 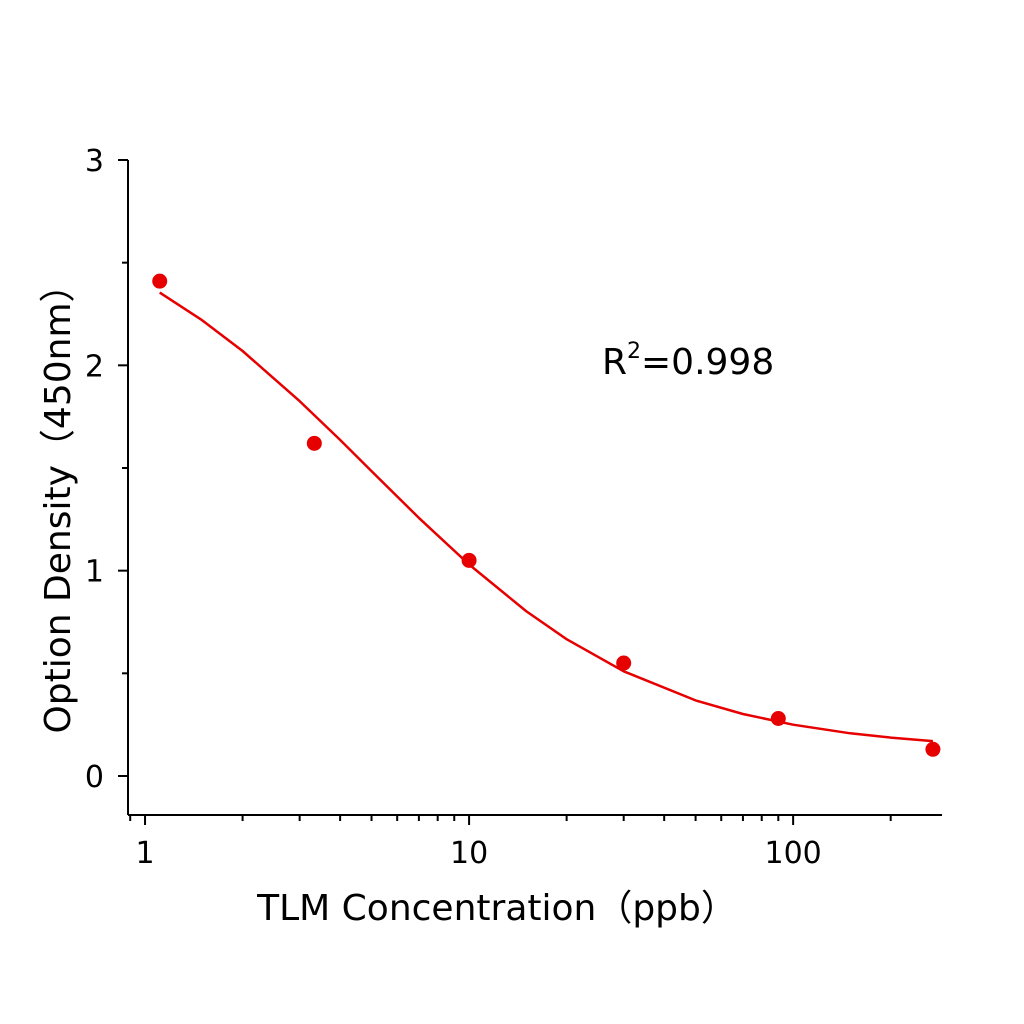 I want to click on r-squared-sup: 2, so click(x=634, y=351).